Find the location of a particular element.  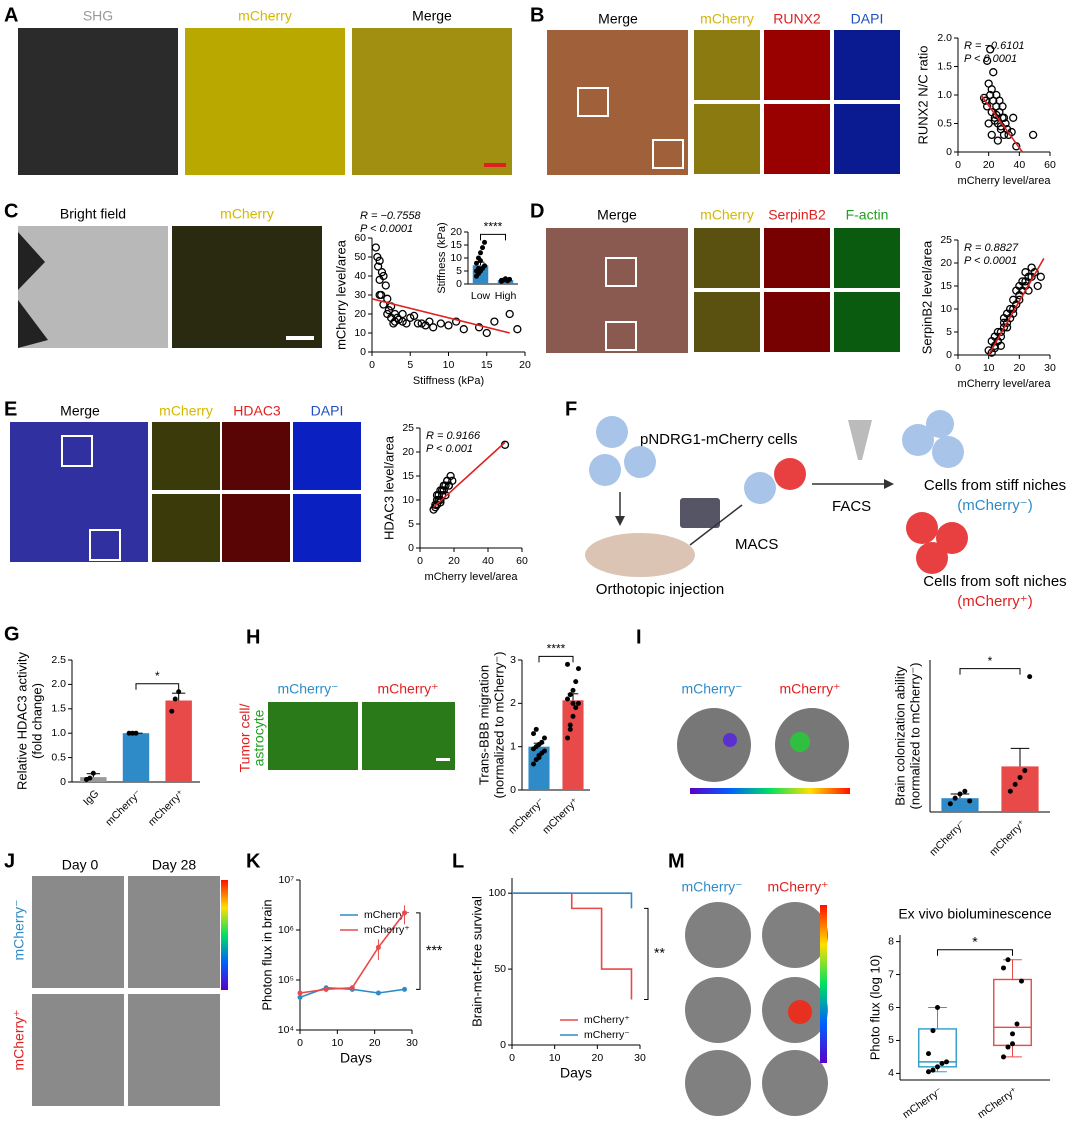

inset-box is located at coordinates (77, 451).